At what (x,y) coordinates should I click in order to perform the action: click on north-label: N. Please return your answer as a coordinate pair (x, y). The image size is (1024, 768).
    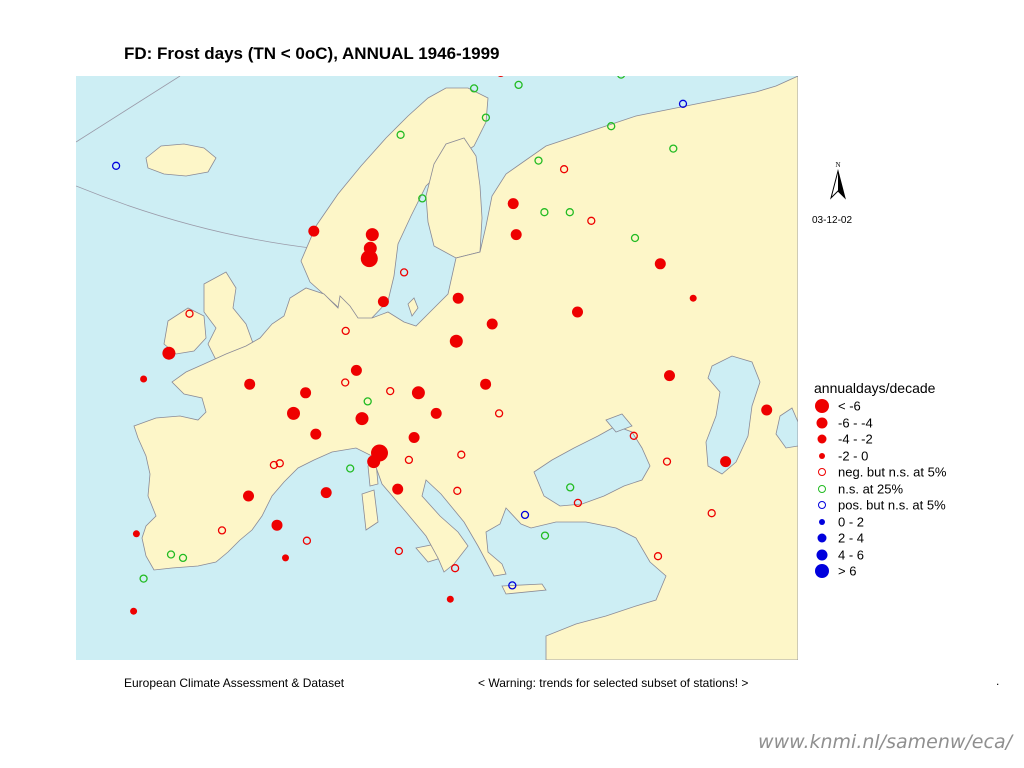
    Looking at the image, I should click on (837, 165).